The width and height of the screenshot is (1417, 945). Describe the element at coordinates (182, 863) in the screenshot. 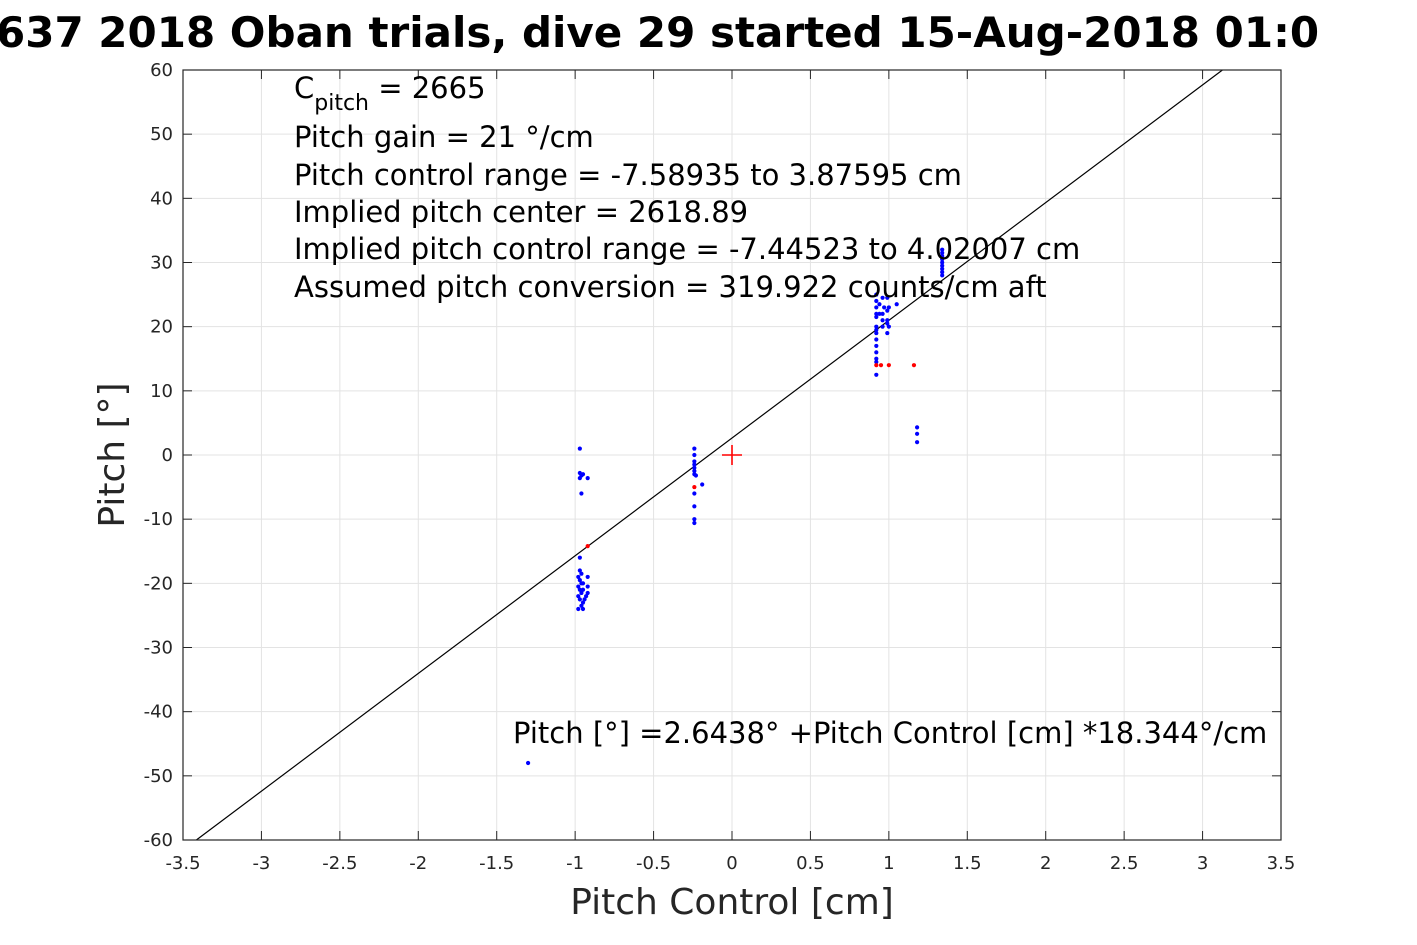

I see `x-tick-label: -3.5` at that location.